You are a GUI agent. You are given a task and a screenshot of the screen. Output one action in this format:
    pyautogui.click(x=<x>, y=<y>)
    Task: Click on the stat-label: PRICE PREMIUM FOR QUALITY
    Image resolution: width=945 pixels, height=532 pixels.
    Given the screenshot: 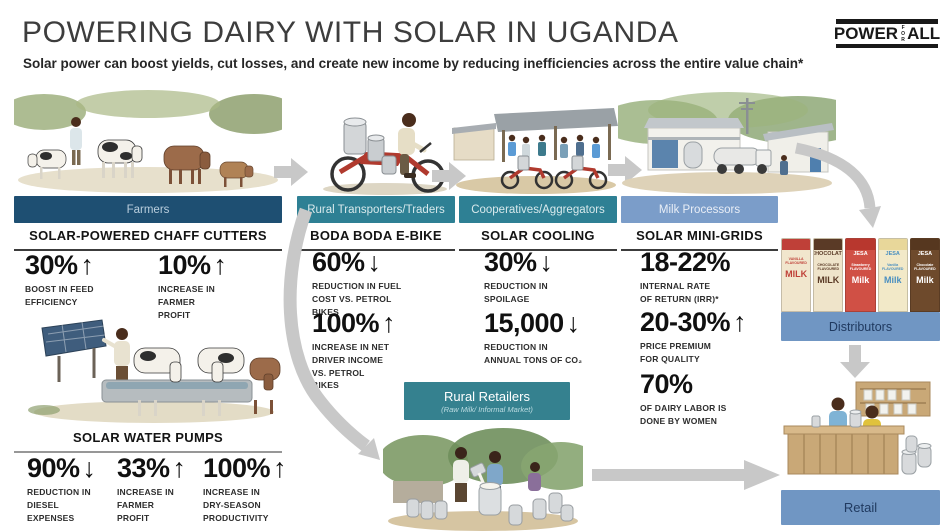 What is the action you would take?
    pyautogui.click(x=676, y=352)
    